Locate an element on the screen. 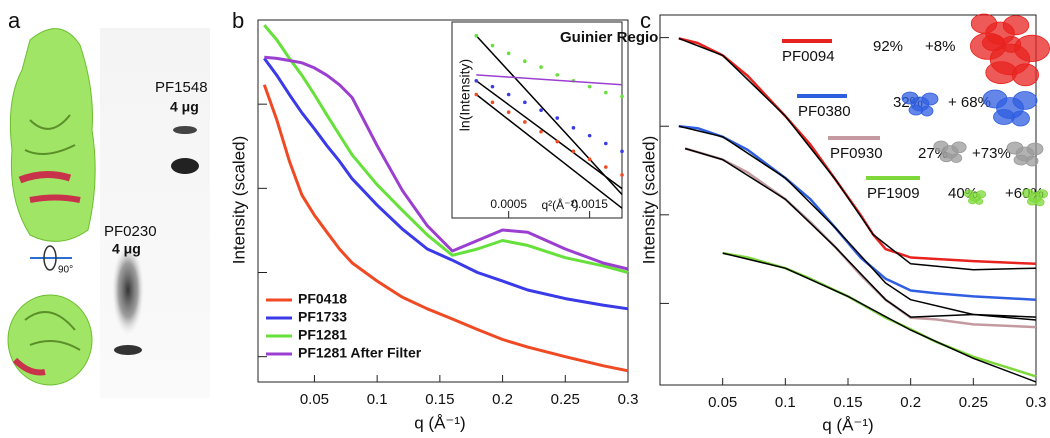 The image size is (1050, 438). backbone is located at coordinates (50, 134).